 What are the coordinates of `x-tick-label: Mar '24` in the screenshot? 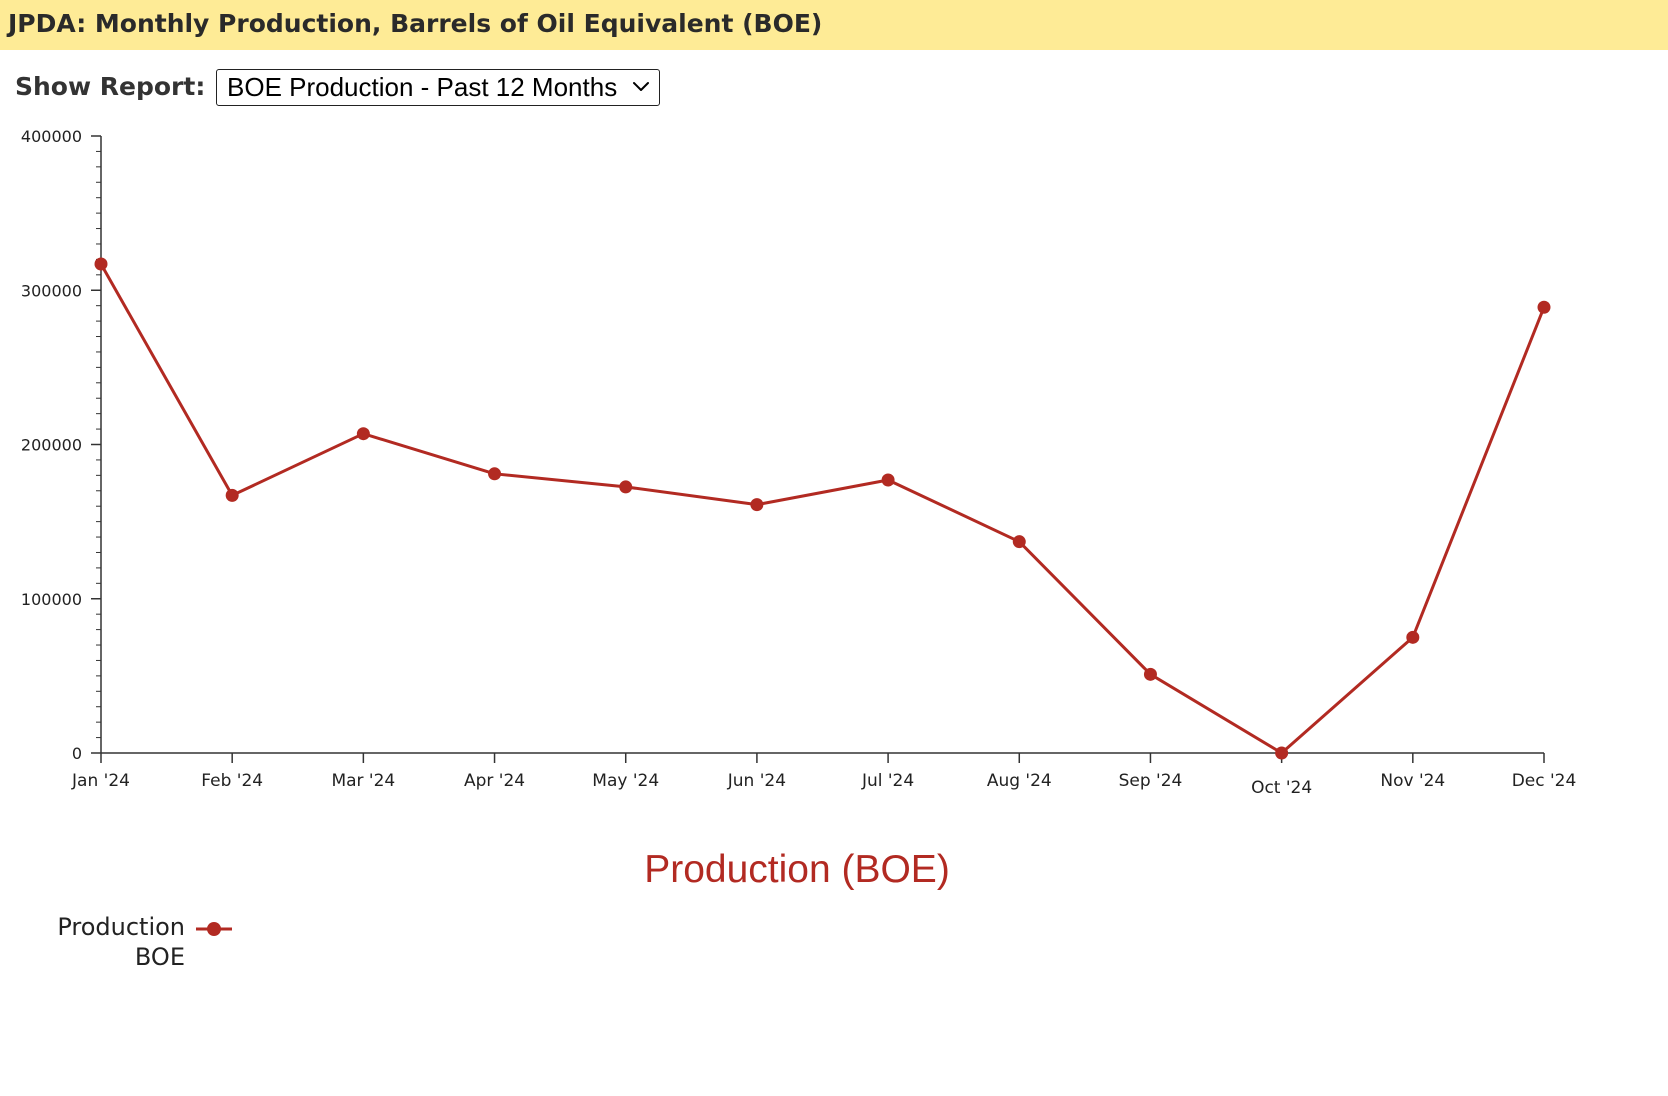 It's located at (363, 781).